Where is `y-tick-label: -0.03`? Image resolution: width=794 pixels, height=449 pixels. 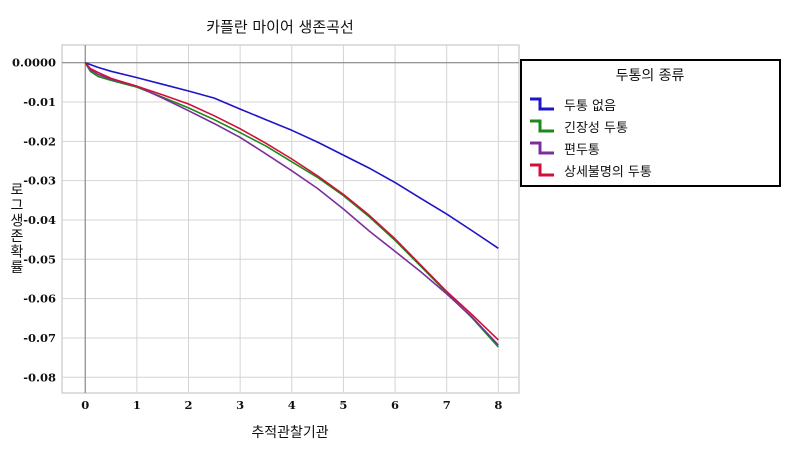
y-tick-label: -0.03 is located at coordinates (39, 181).